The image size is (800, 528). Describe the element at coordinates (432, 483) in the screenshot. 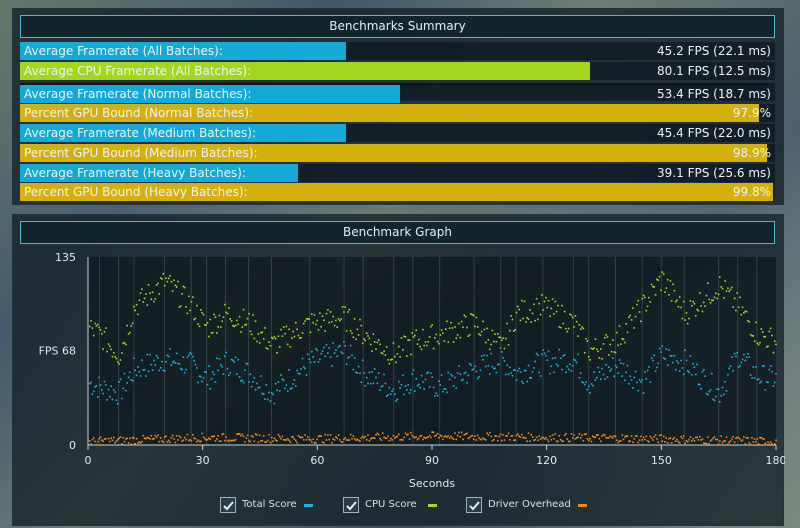

I see `x-axis-title: Seconds` at that location.